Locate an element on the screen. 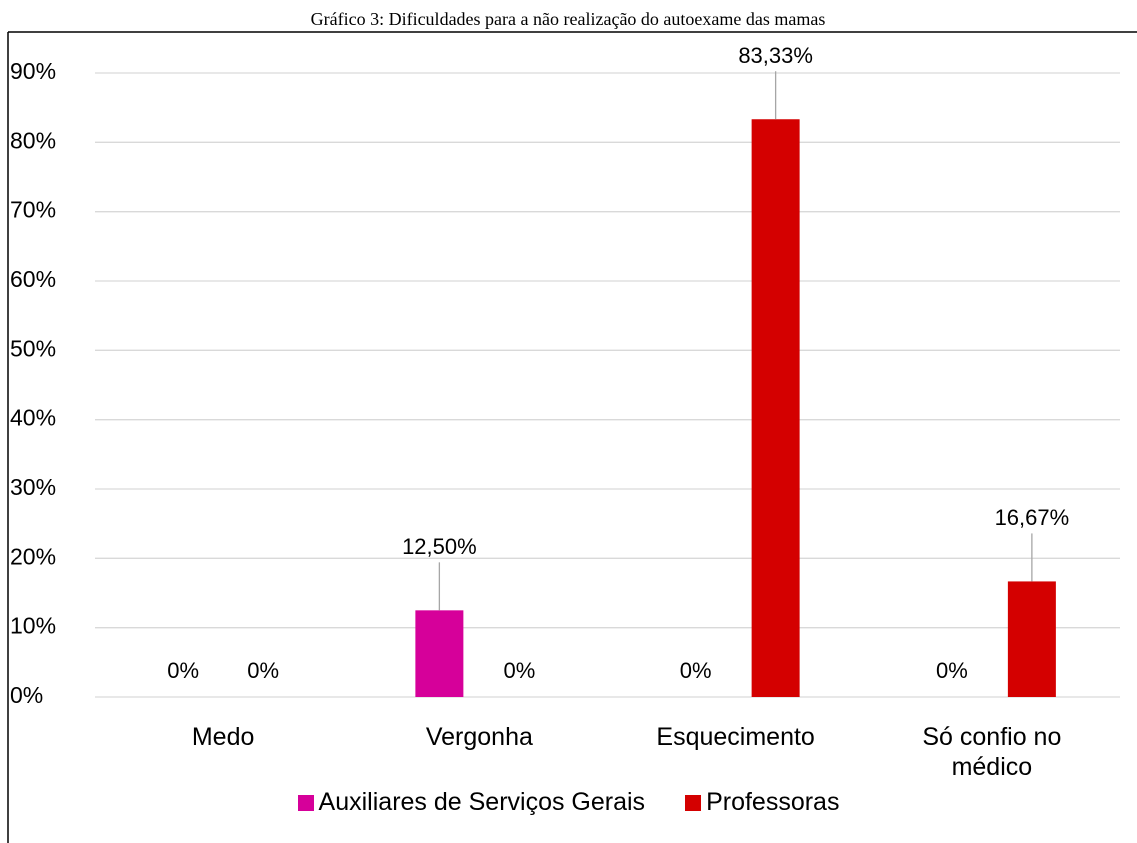 Image resolution: width=1137 pixels, height=843 pixels. y-tick-label: 0% is located at coordinates (26, 695).